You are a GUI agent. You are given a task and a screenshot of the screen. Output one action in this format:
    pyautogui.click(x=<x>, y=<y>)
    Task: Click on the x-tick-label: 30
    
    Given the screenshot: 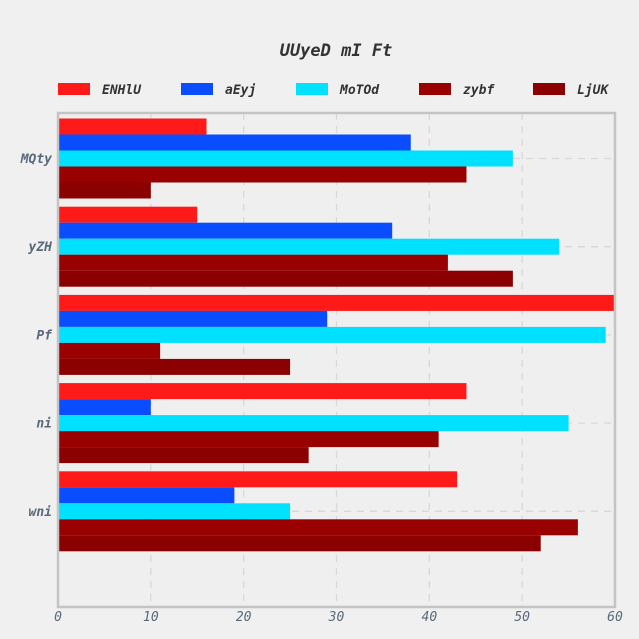 What is the action you would take?
    pyautogui.click(x=336, y=617)
    